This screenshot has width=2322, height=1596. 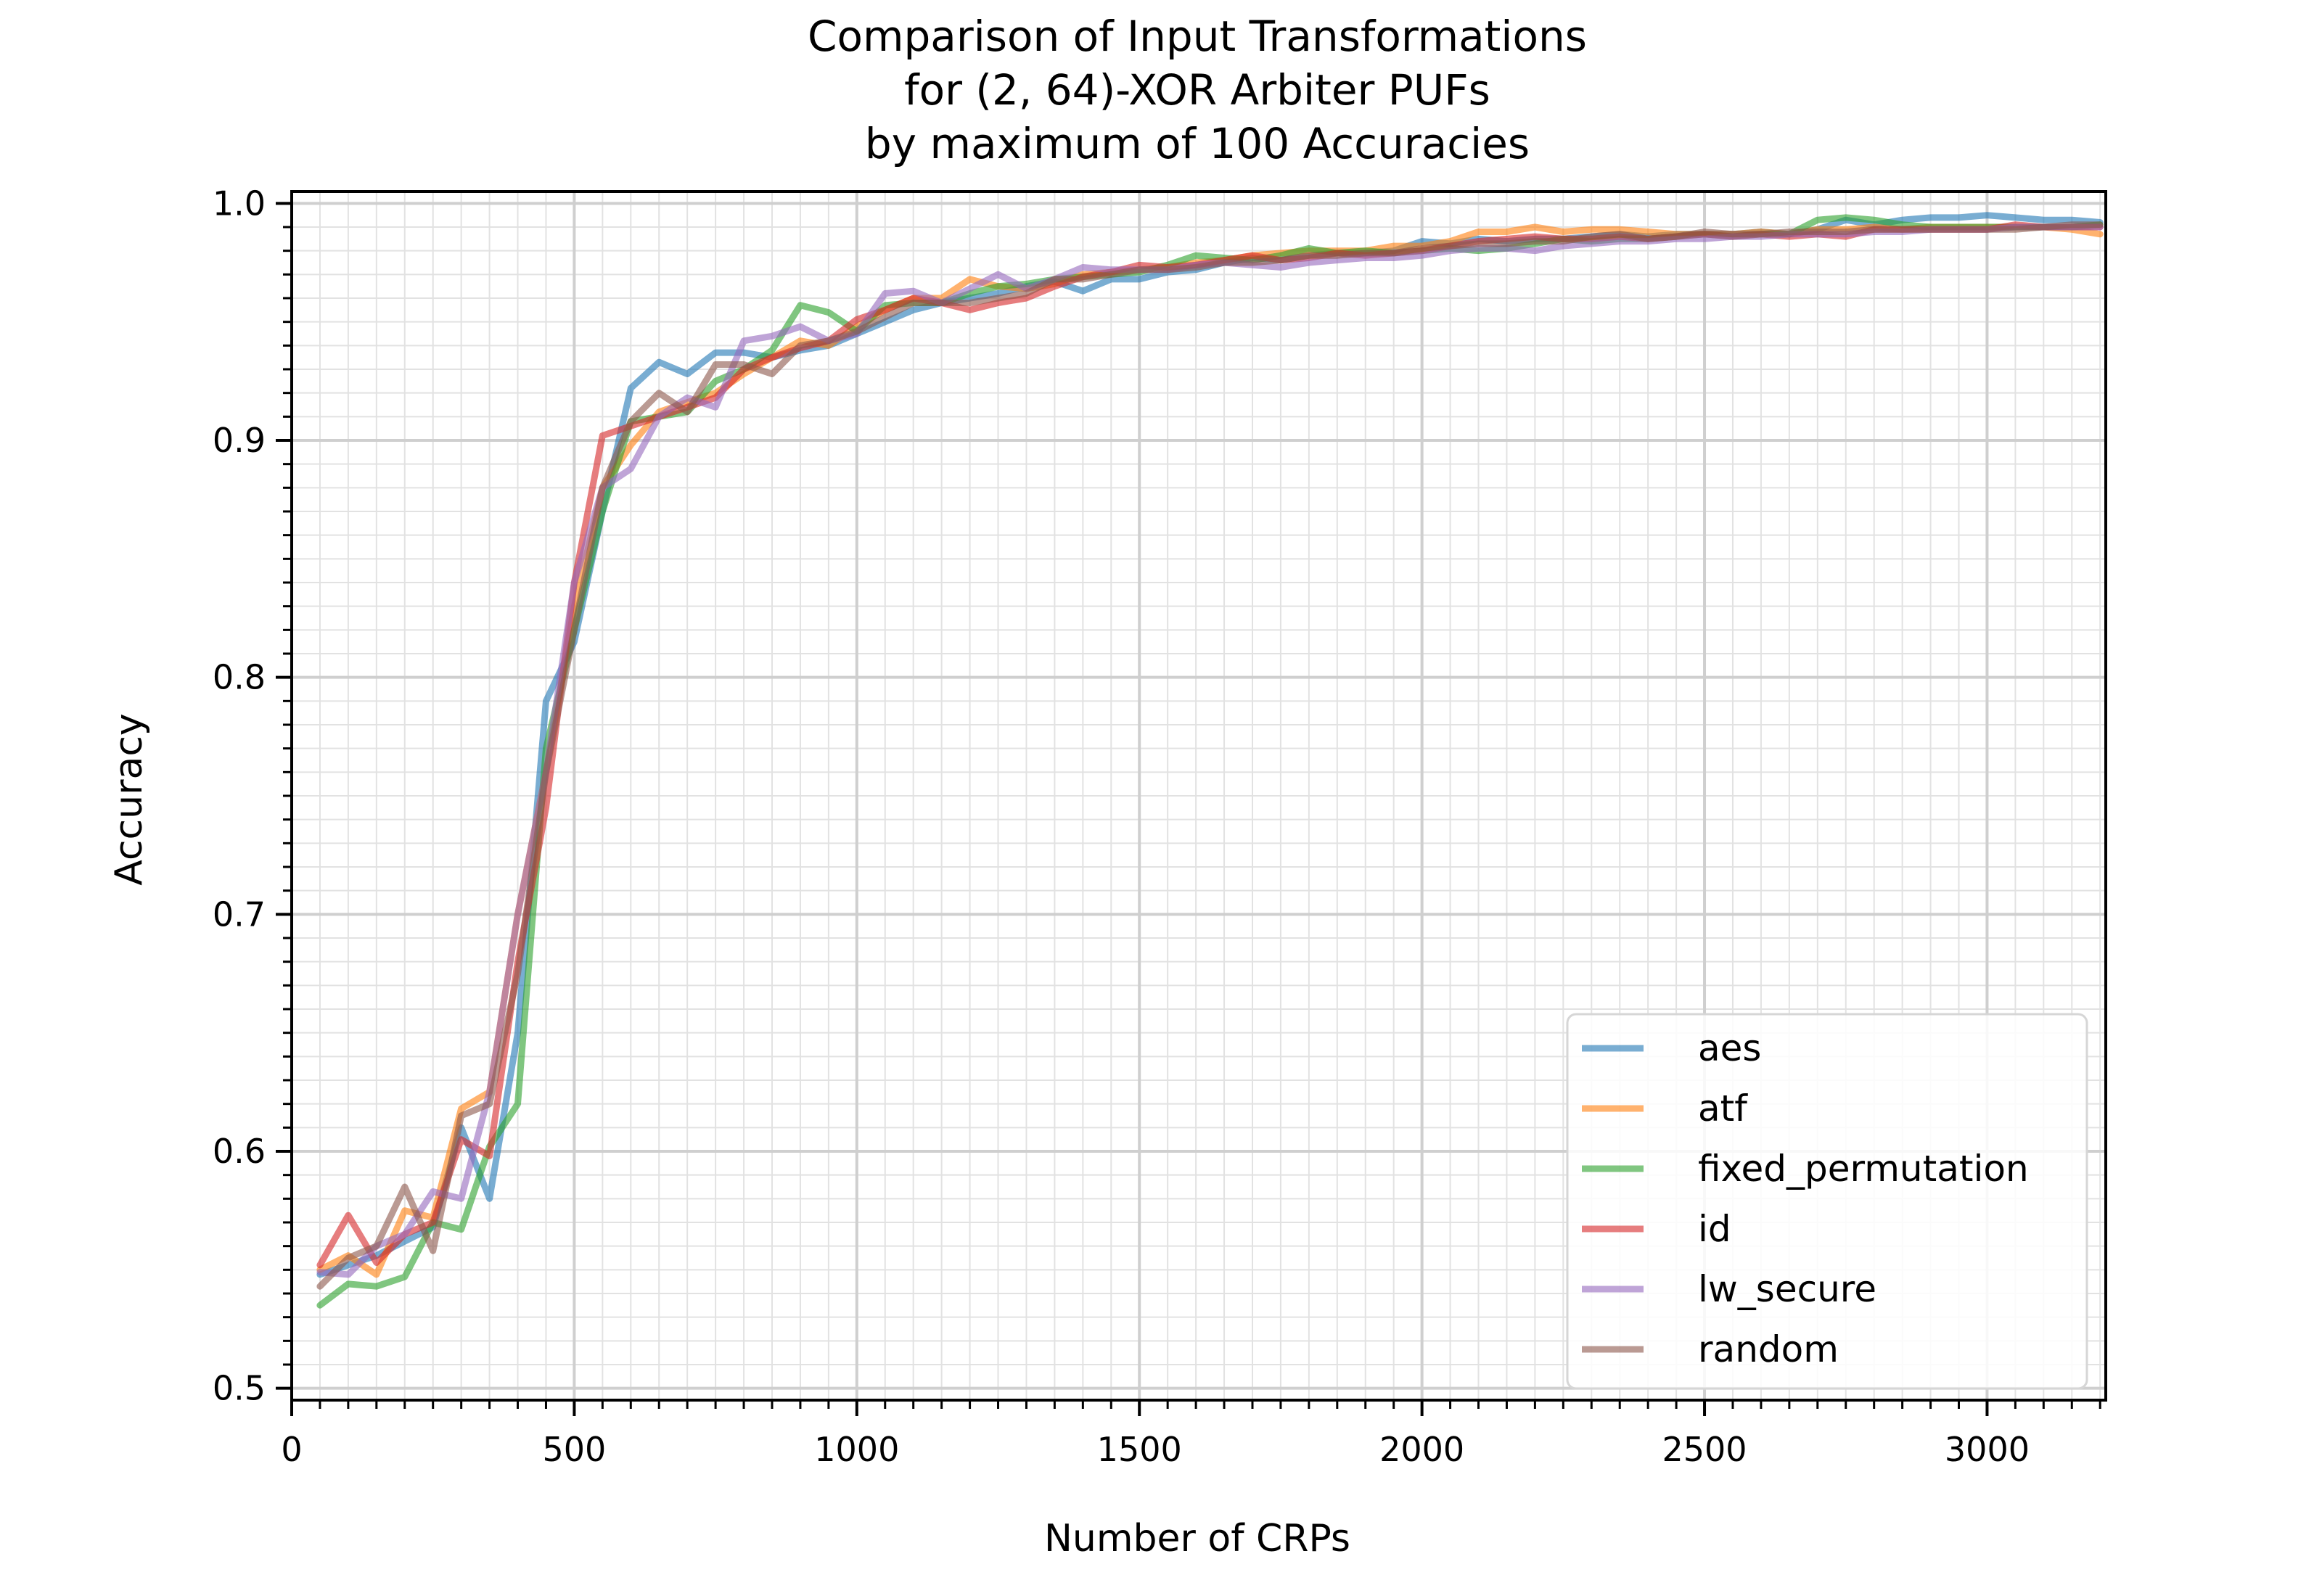 What do you see at coordinates (1715, 1229) in the screenshot?
I see `legend-label-id: id` at bounding box center [1715, 1229].